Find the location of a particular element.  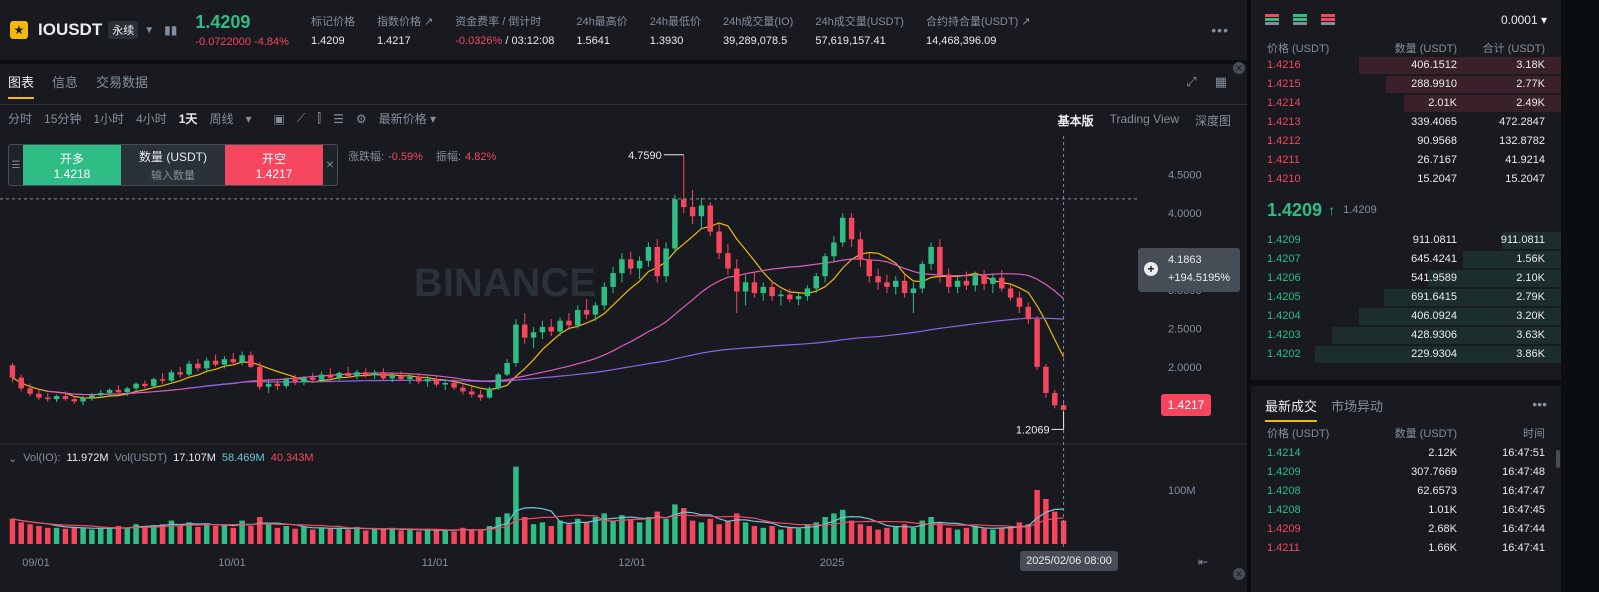

view-tradingview: Trading View is located at coordinates (1144, 119).